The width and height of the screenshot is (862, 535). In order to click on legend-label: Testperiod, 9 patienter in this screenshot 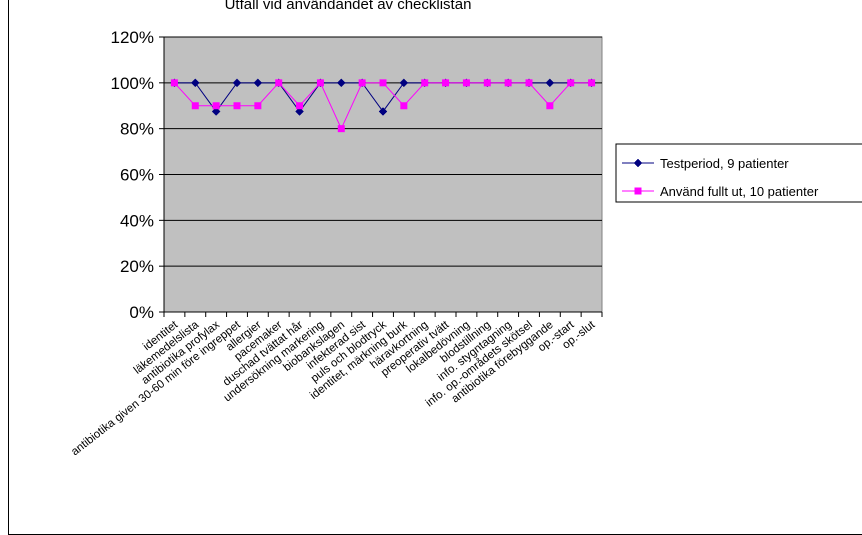, I will do `click(724, 163)`.